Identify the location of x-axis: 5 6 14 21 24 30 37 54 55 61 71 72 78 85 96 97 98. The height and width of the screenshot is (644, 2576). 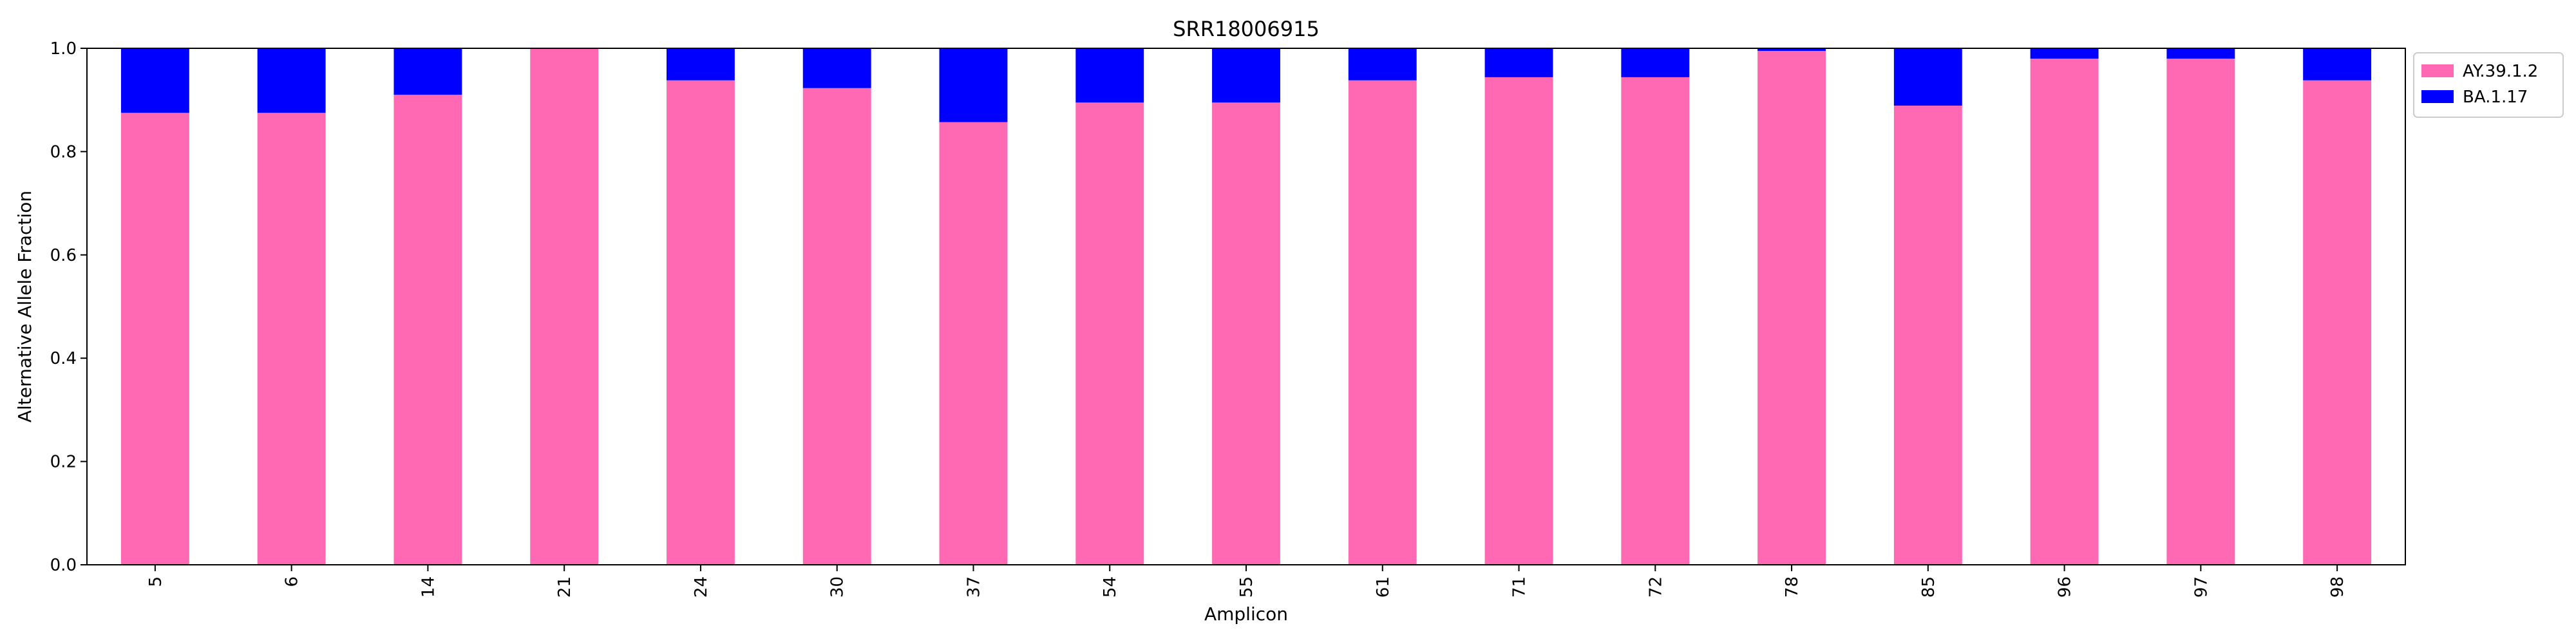
(1246, 581).